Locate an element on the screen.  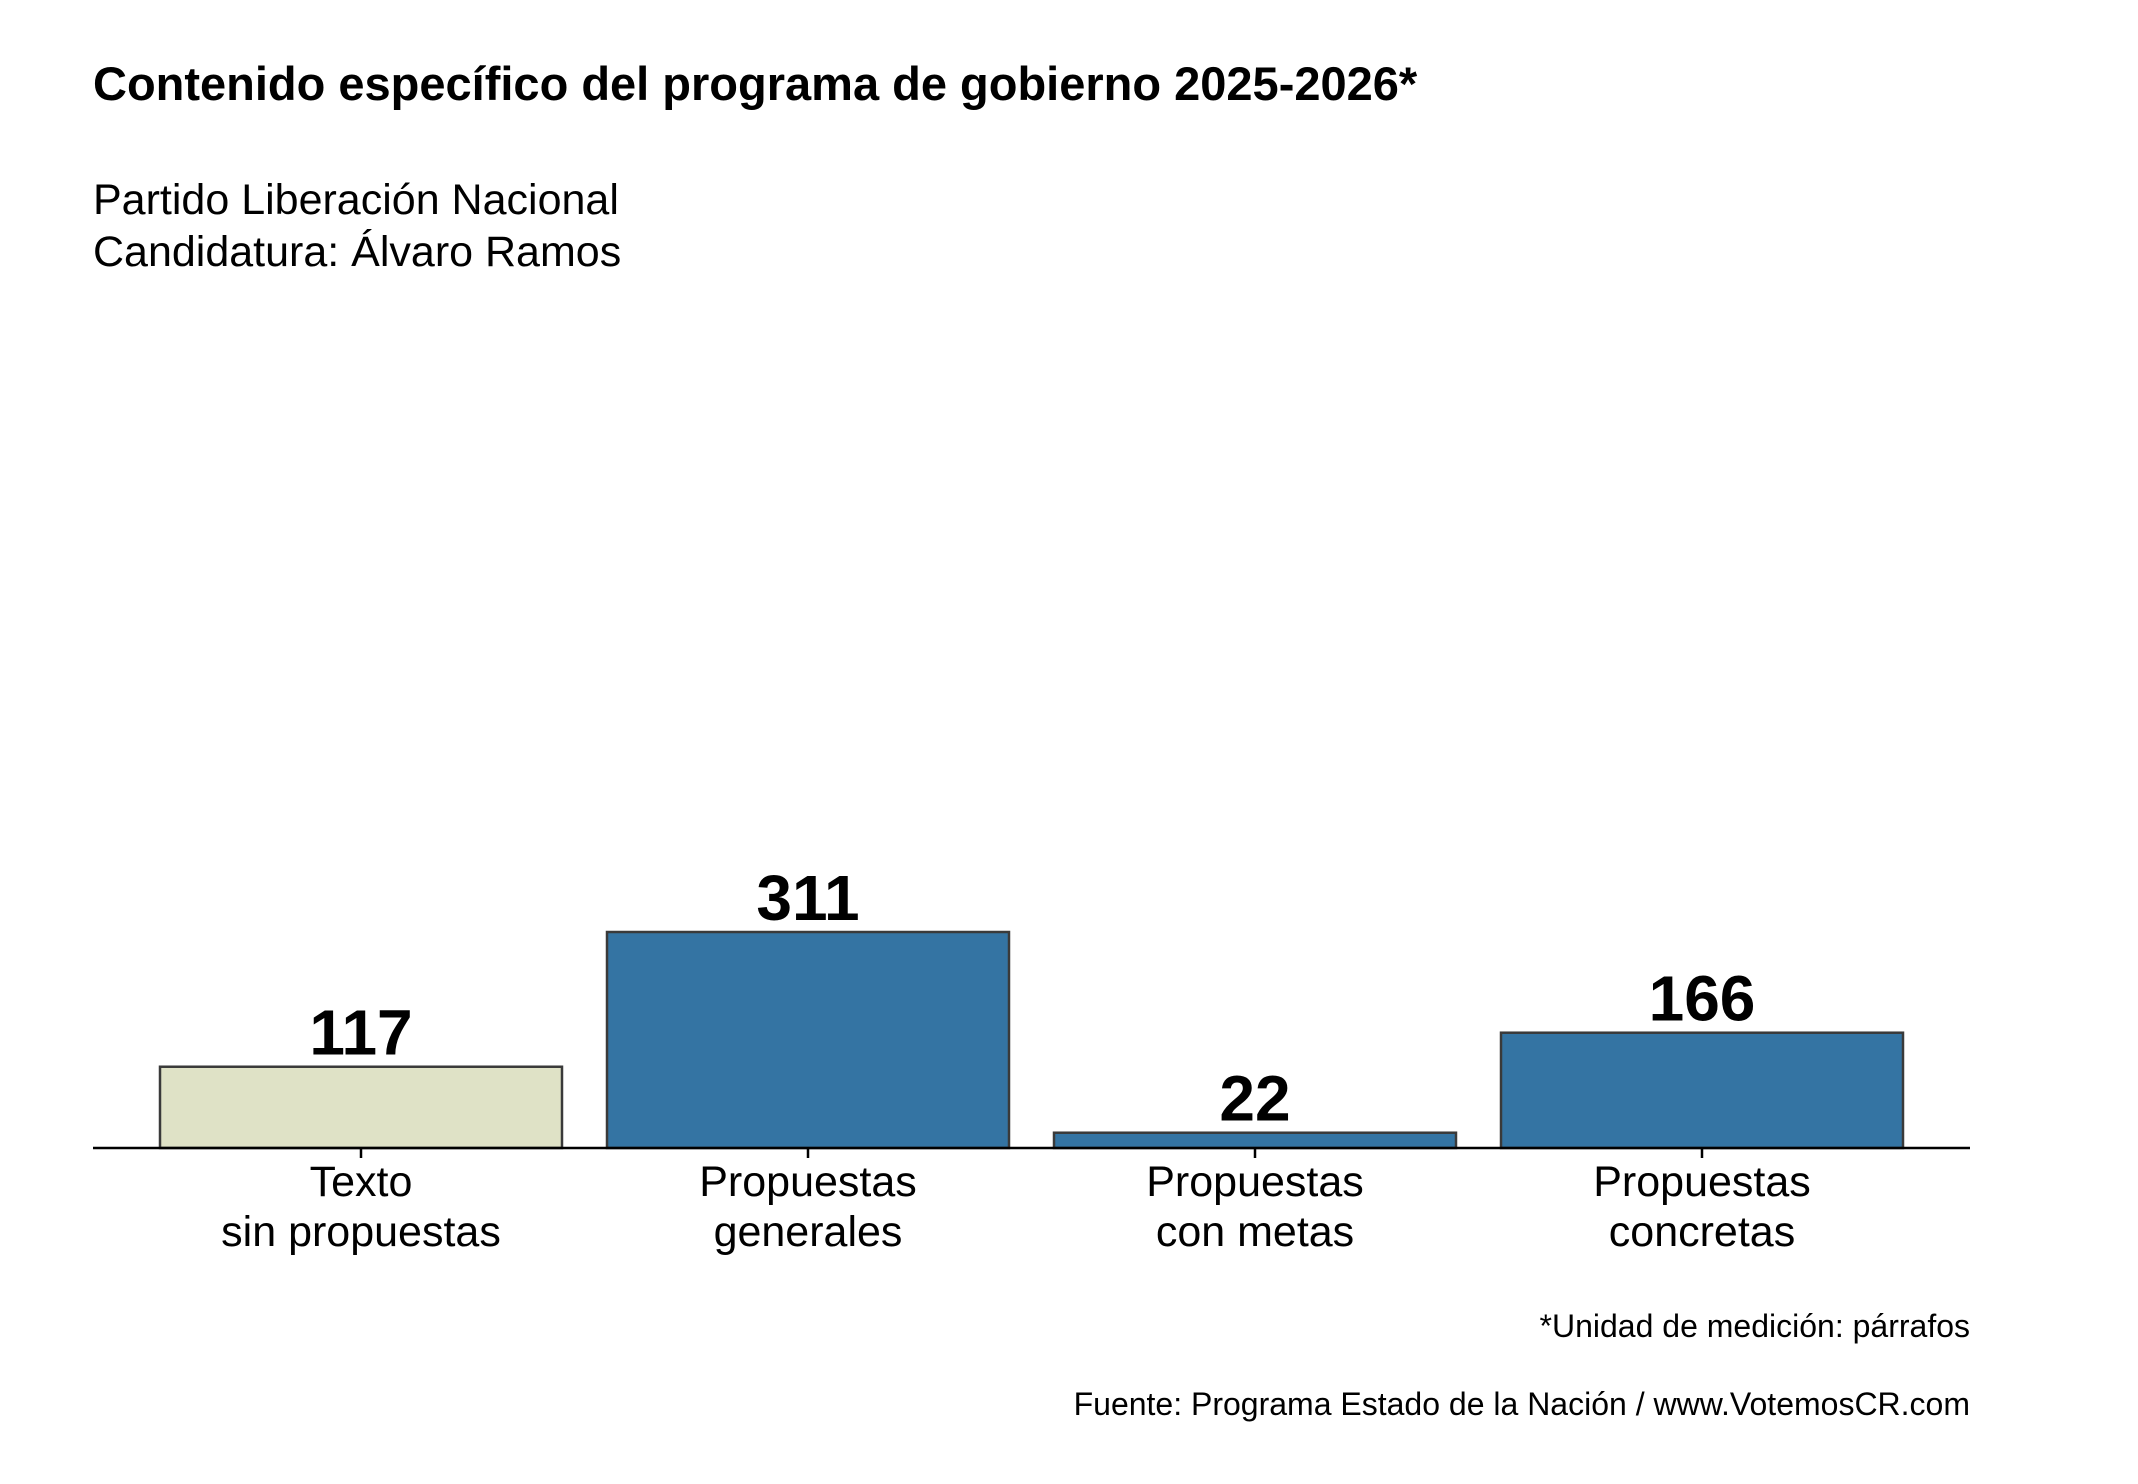
x-tick-label-0-0: Texto is located at coordinates (361, 1182).